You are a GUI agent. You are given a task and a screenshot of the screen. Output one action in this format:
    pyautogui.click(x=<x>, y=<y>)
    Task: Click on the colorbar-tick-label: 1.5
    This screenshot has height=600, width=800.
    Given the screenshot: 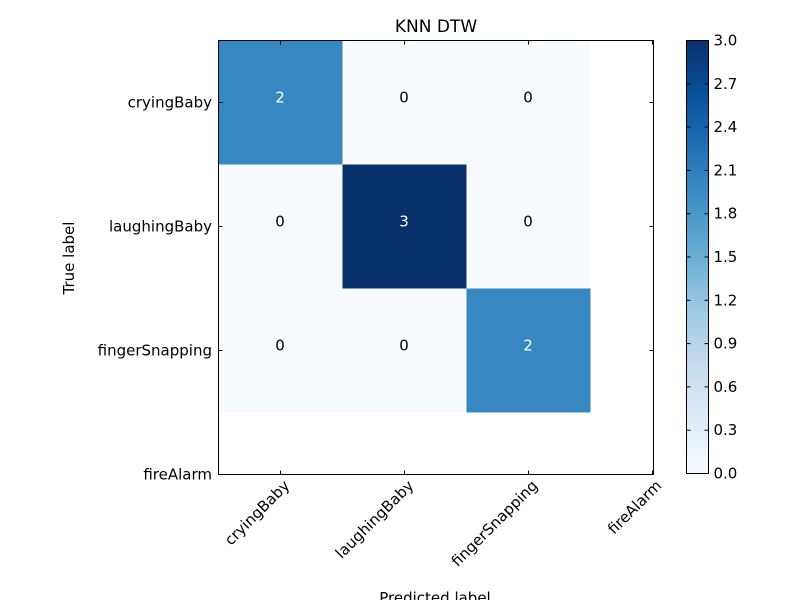 What is the action you would take?
    pyautogui.click(x=726, y=257)
    